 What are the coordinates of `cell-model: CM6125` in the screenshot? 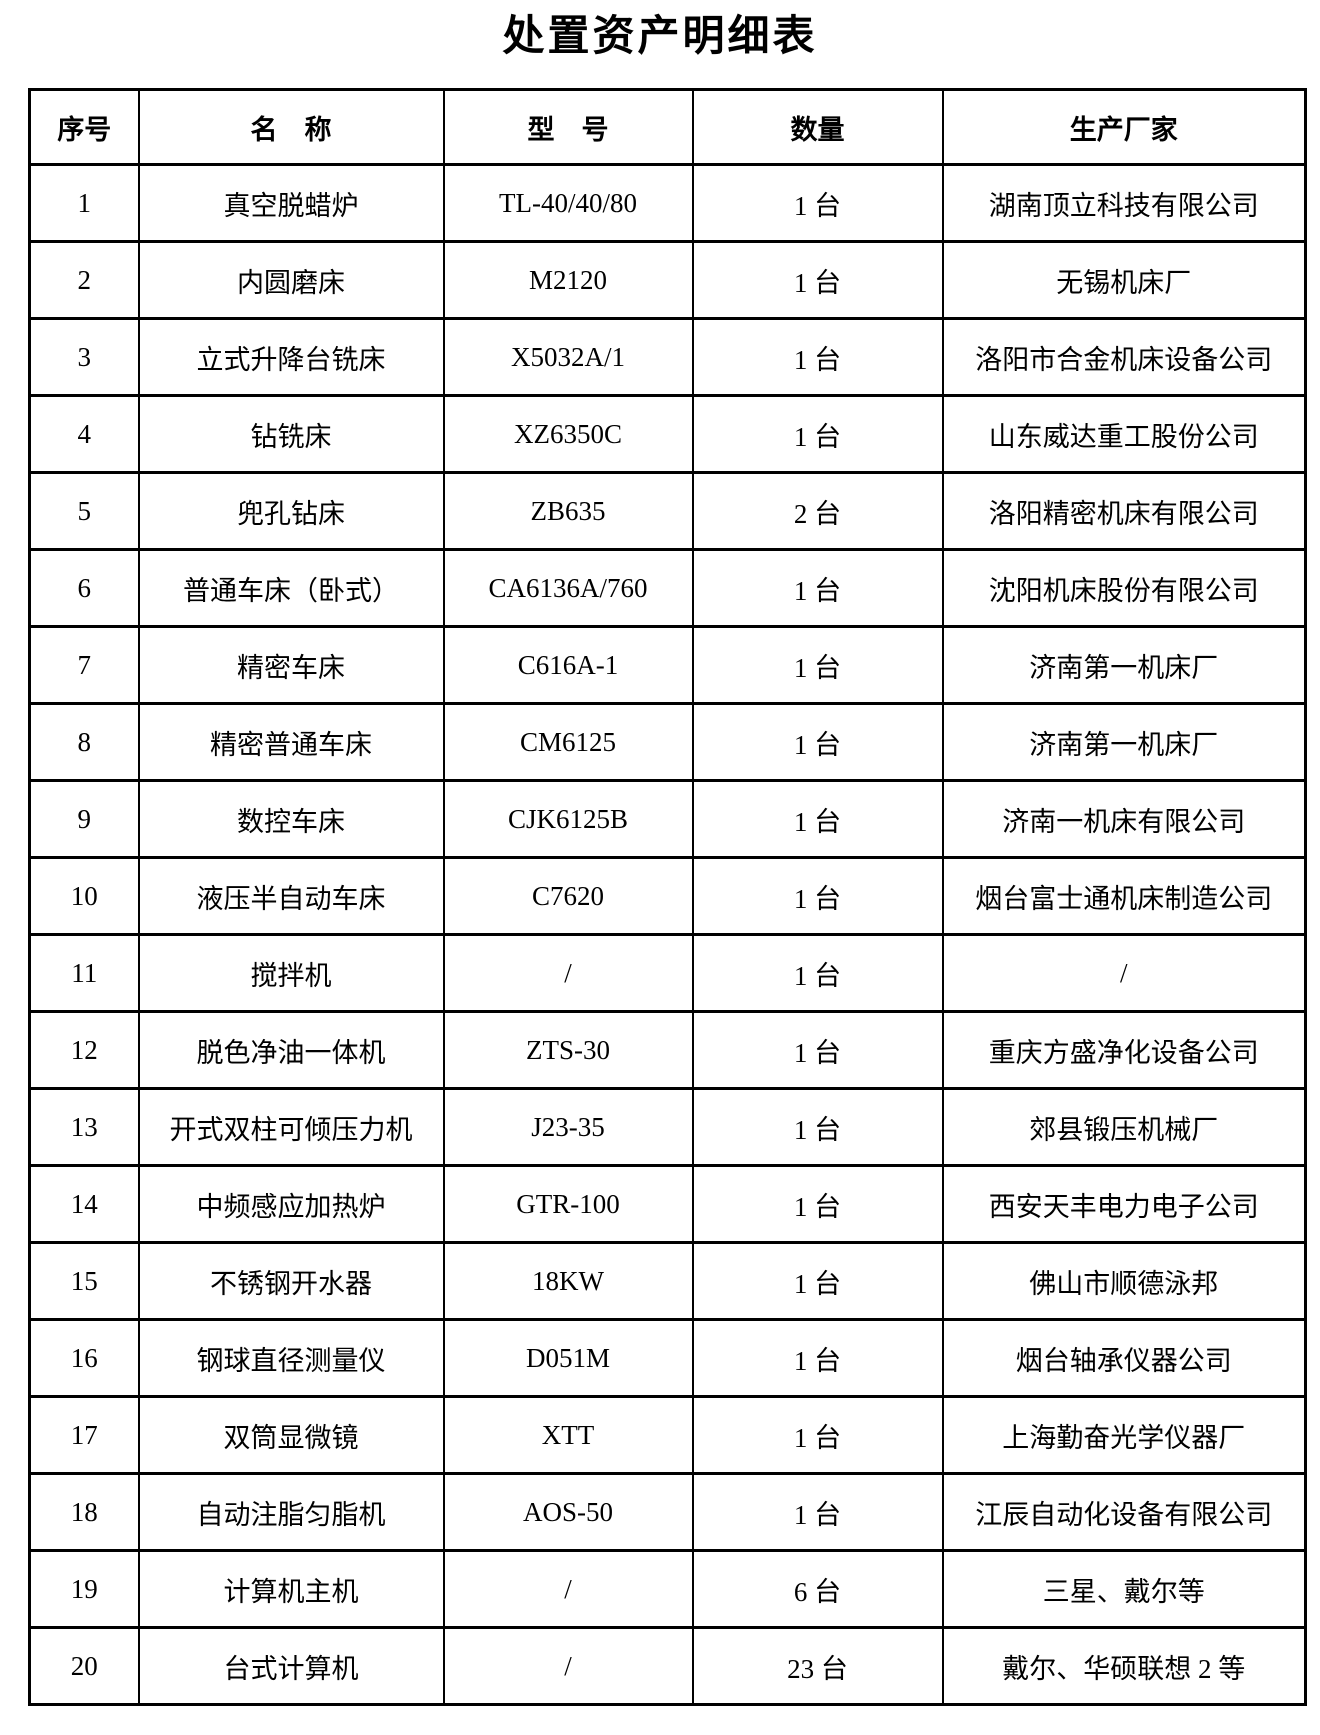 It's located at (568, 742).